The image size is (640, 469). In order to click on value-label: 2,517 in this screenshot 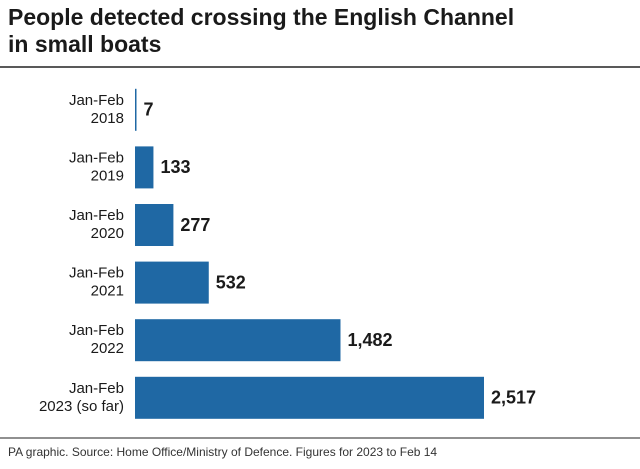, I will do `click(513, 398)`.